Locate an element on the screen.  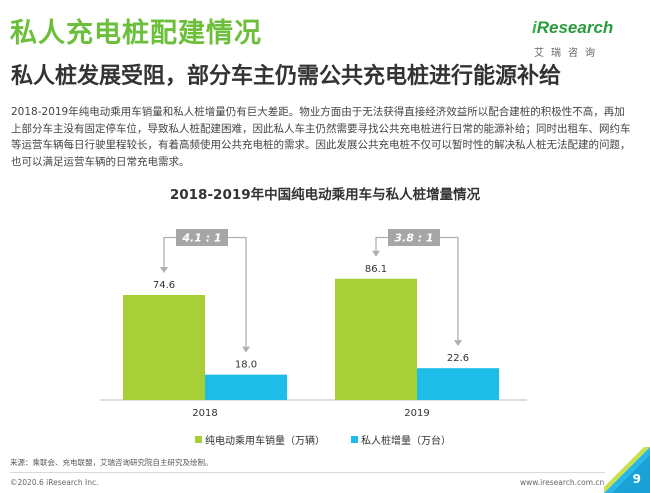
bar-private-piles-2019 is located at coordinates (458, 384).